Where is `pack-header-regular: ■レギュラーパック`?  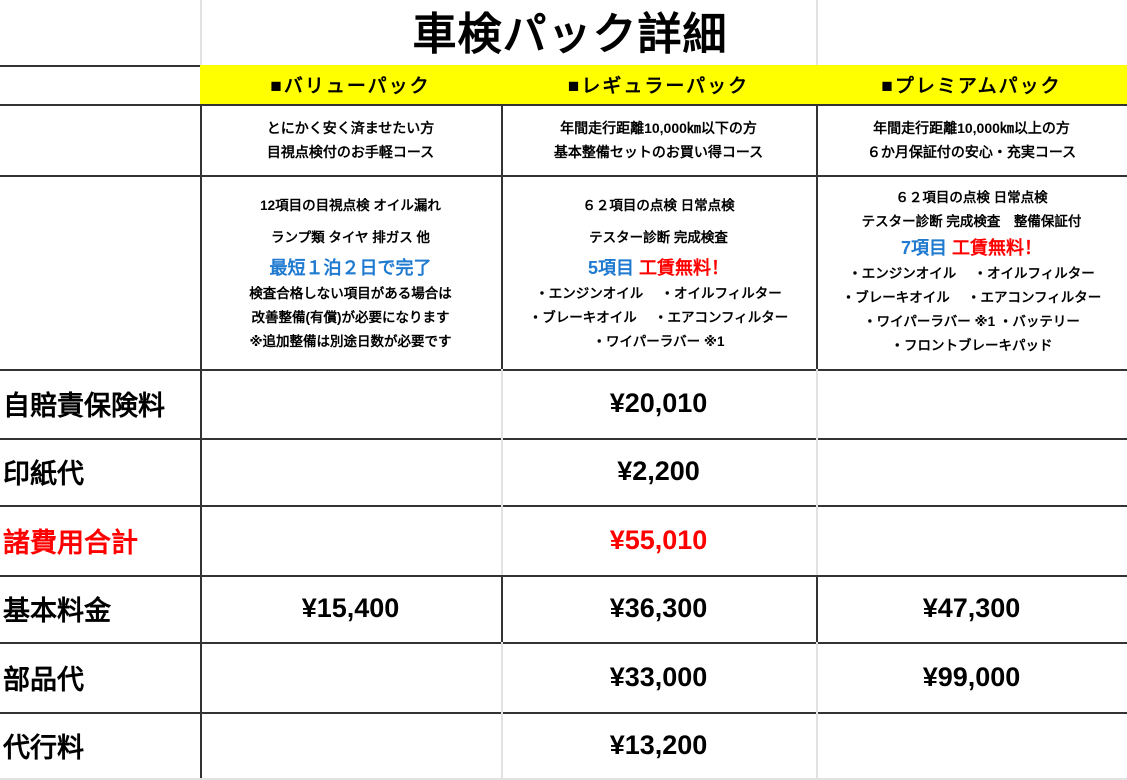 pack-header-regular: ■レギュラーパック is located at coordinates (659, 85).